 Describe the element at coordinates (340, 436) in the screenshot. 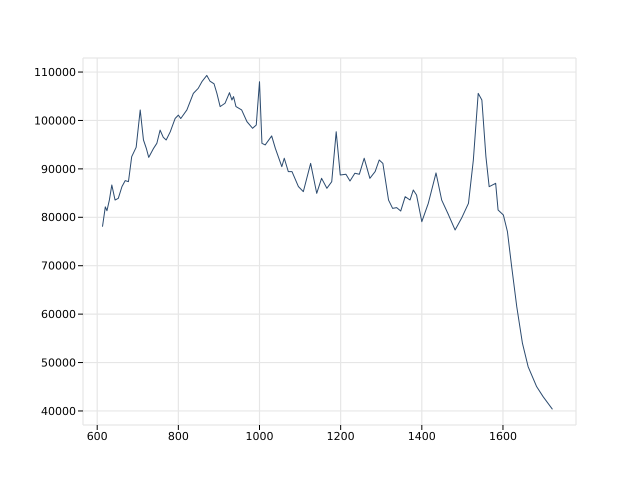

I see `x-tick-label: 1200` at that location.